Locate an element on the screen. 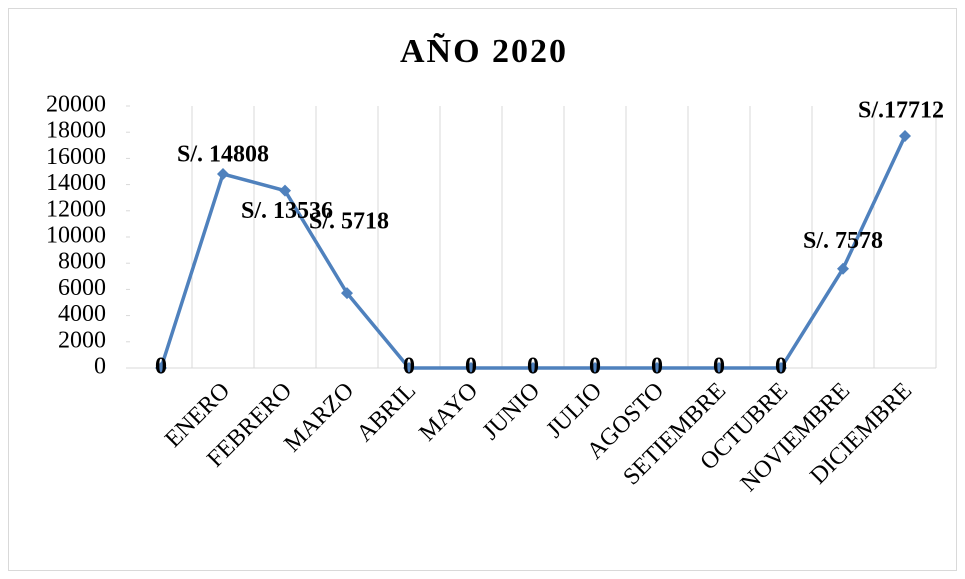 This screenshot has height=579, width=965. y-tick-label: 10000 is located at coordinates (76, 236).